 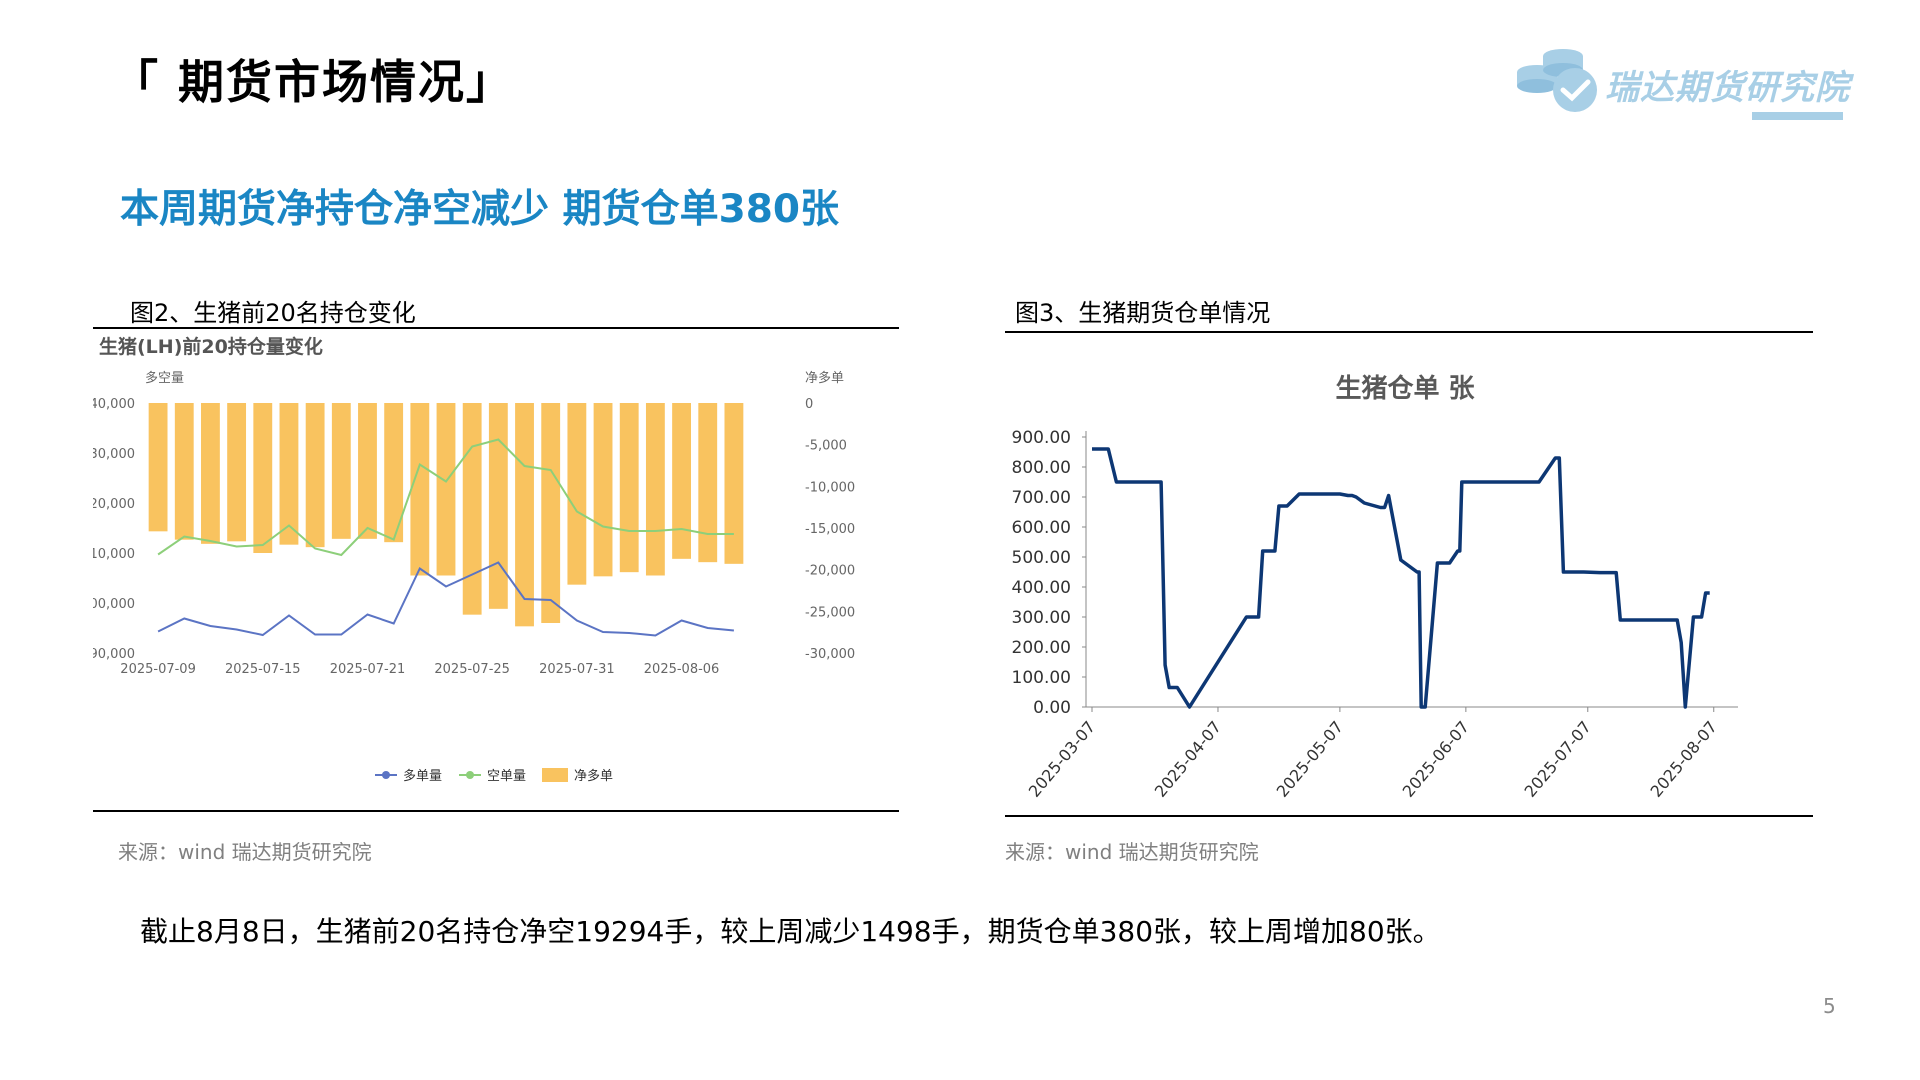 I want to click on chart1-xtick: 2025-07-09, so click(x=158, y=669).